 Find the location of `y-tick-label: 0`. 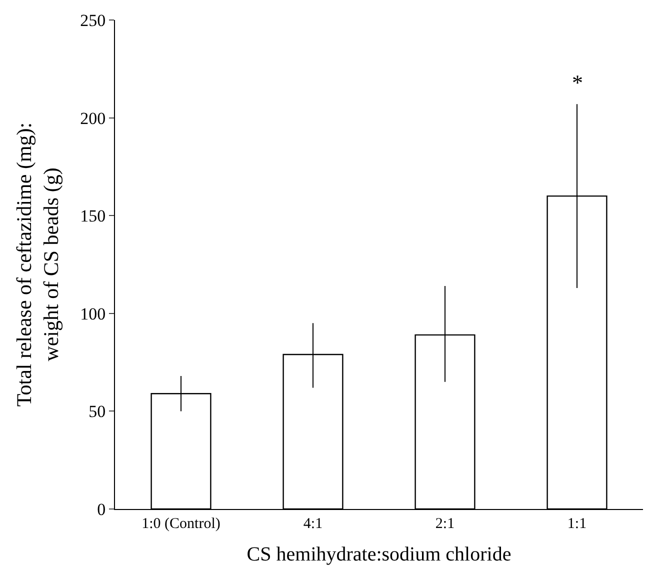

y-tick-label: 0 is located at coordinates (101, 509).